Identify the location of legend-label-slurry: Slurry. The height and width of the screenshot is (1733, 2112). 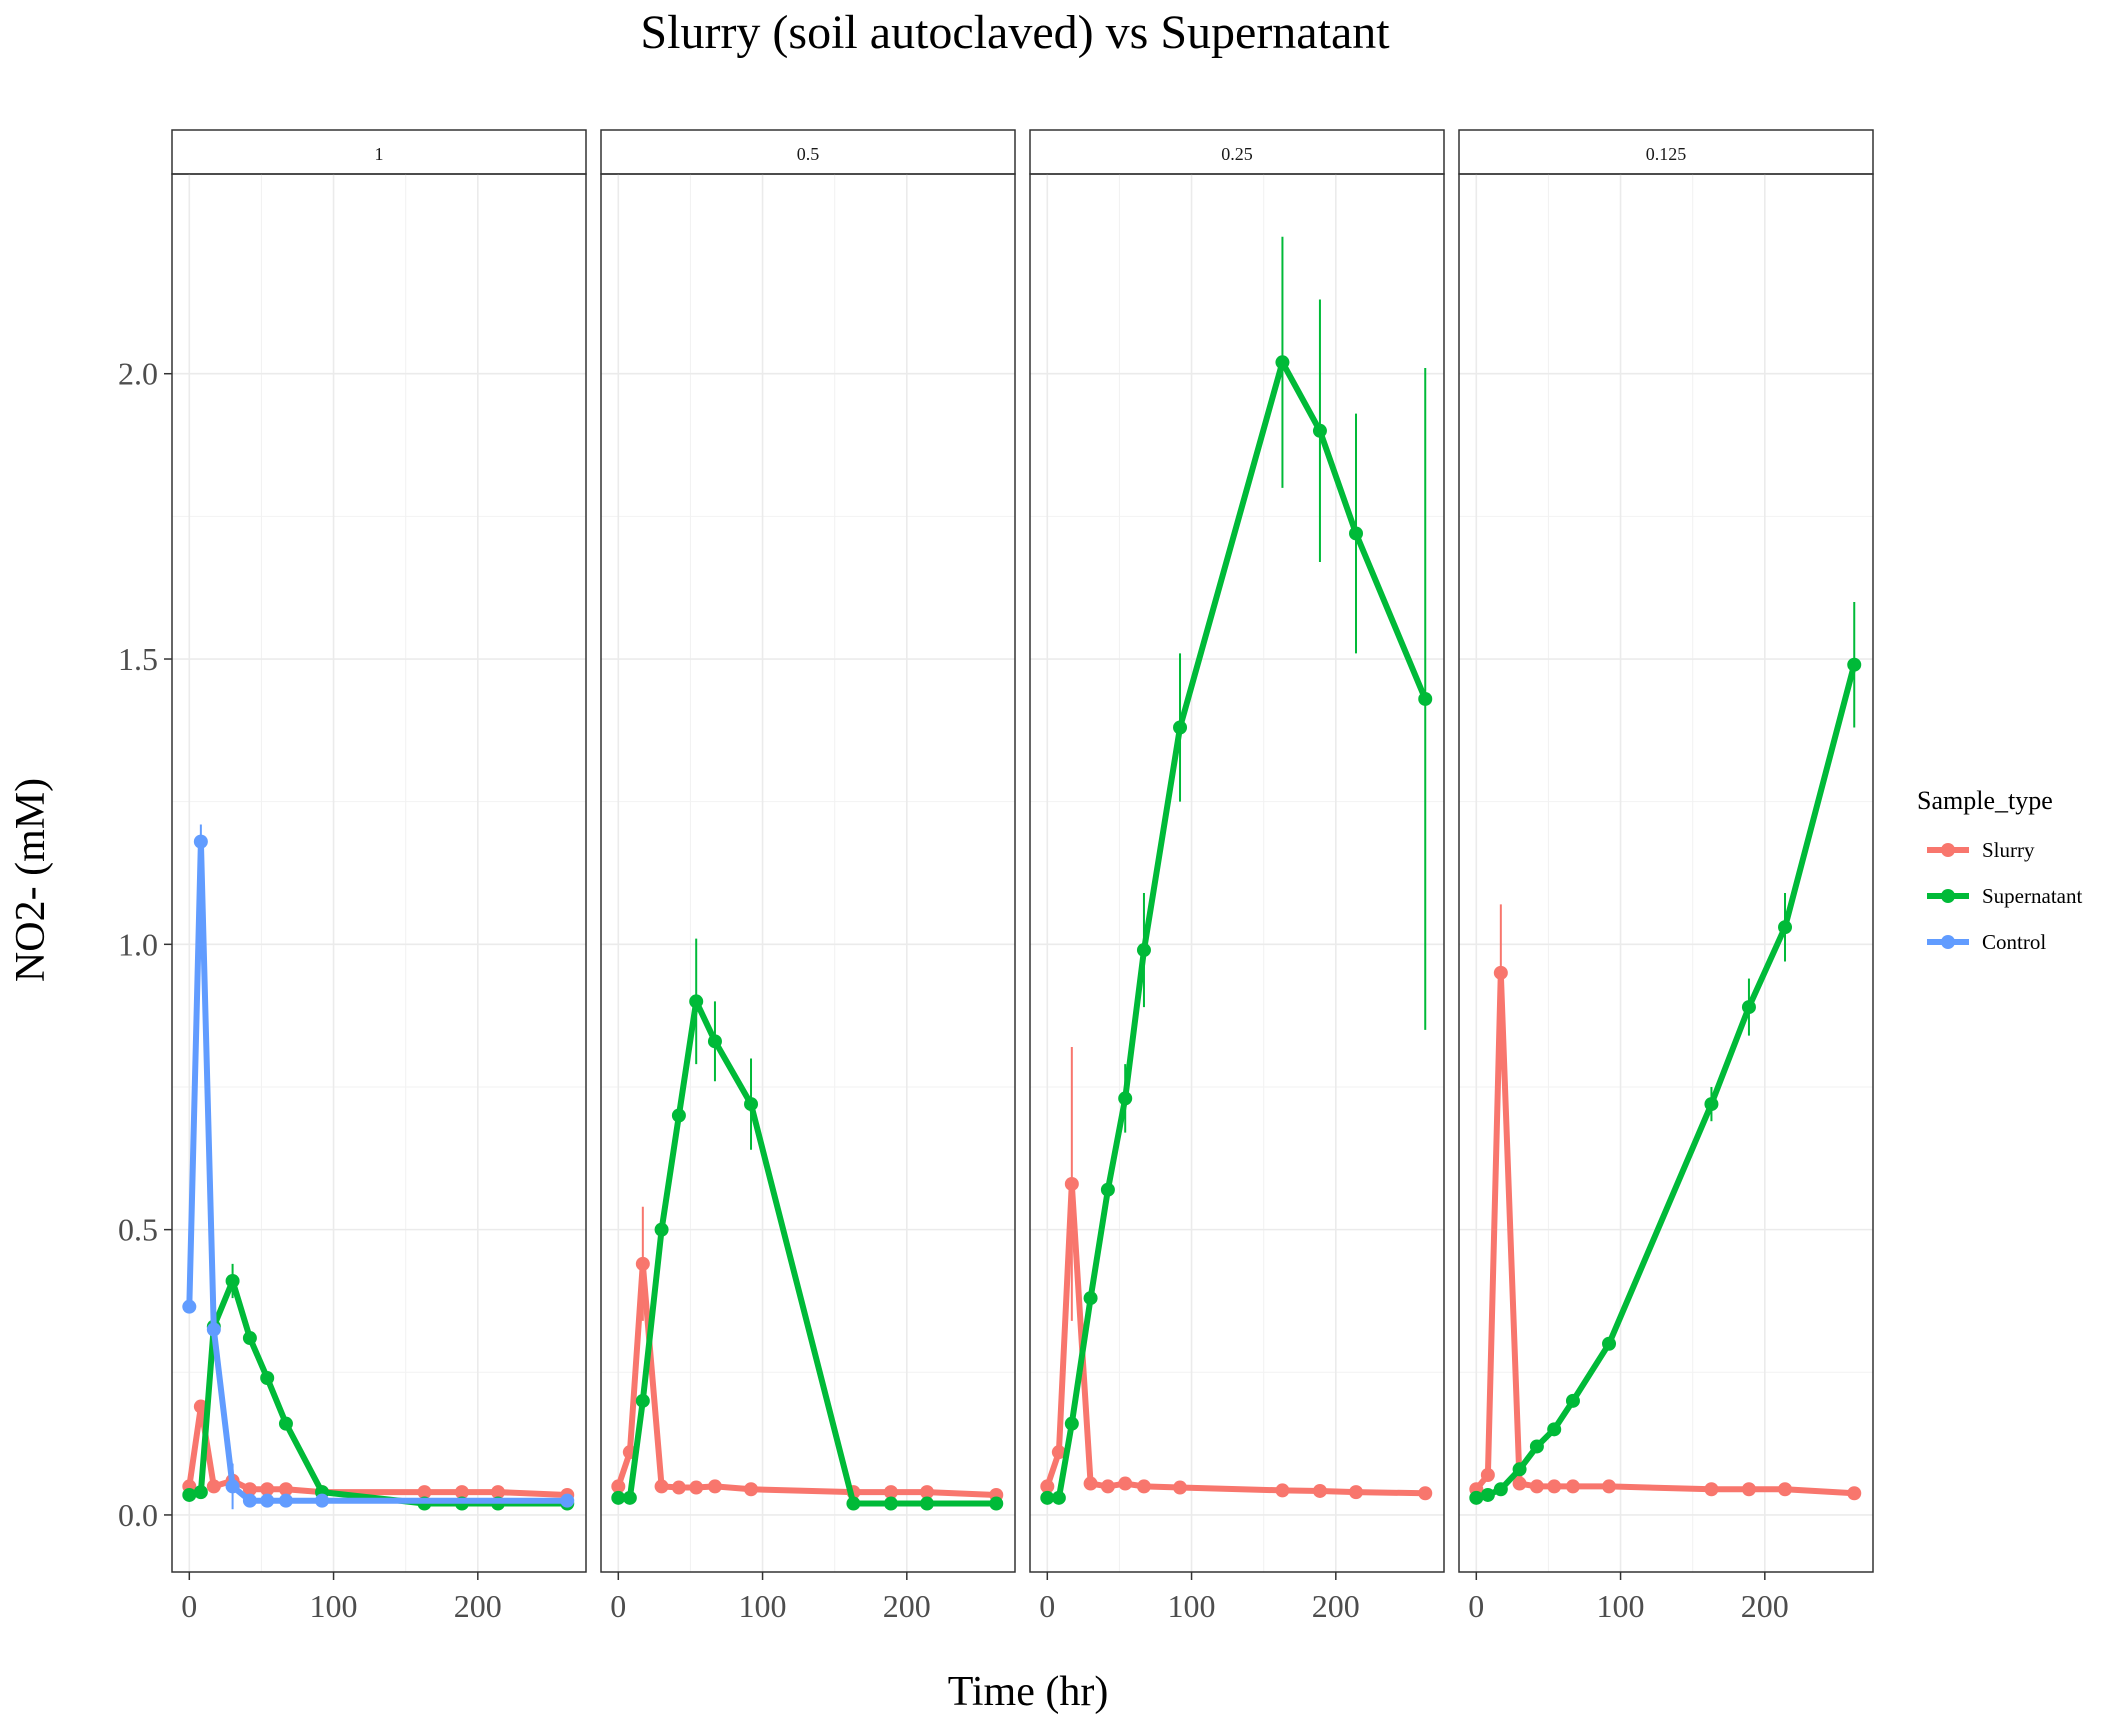
(2008, 850).